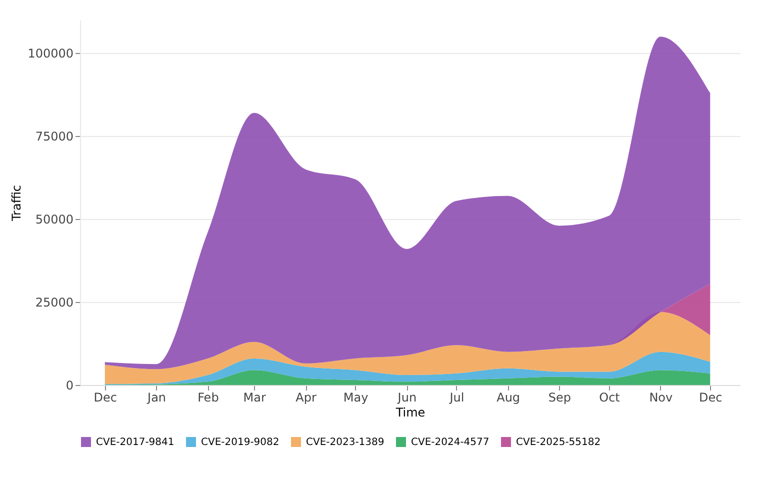 This screenshot has height=480, width=768. What do you see at coordinates (450, 442) in the screenshot?
I see `legend-label: CVE-2024-4577` at bounding box center [450, 442].